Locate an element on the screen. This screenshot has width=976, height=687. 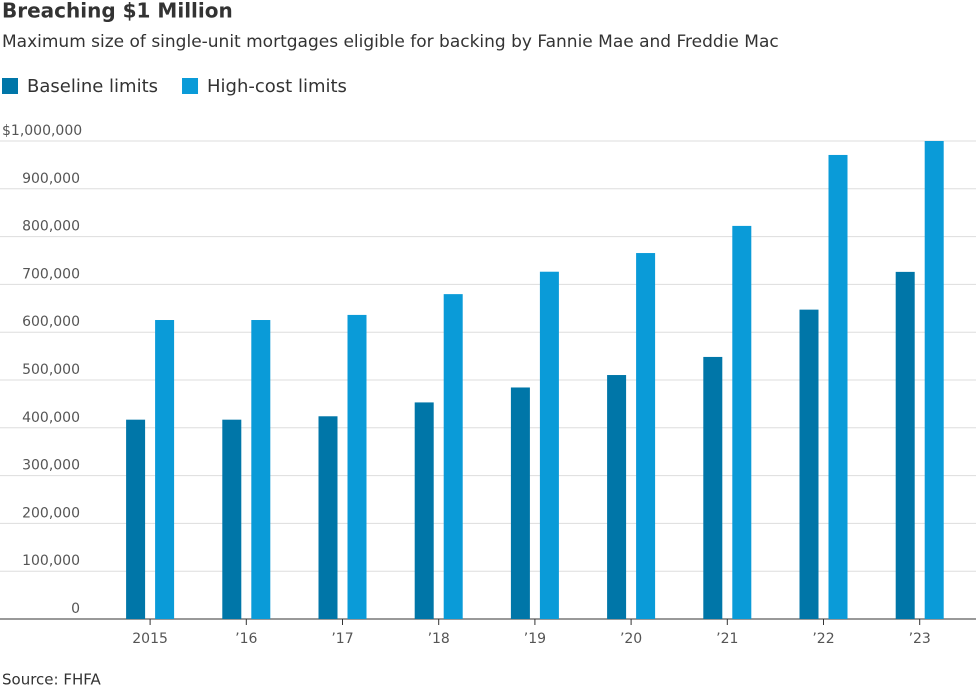
y-tick-label: 400,000 is located at coordinates (51, 418).